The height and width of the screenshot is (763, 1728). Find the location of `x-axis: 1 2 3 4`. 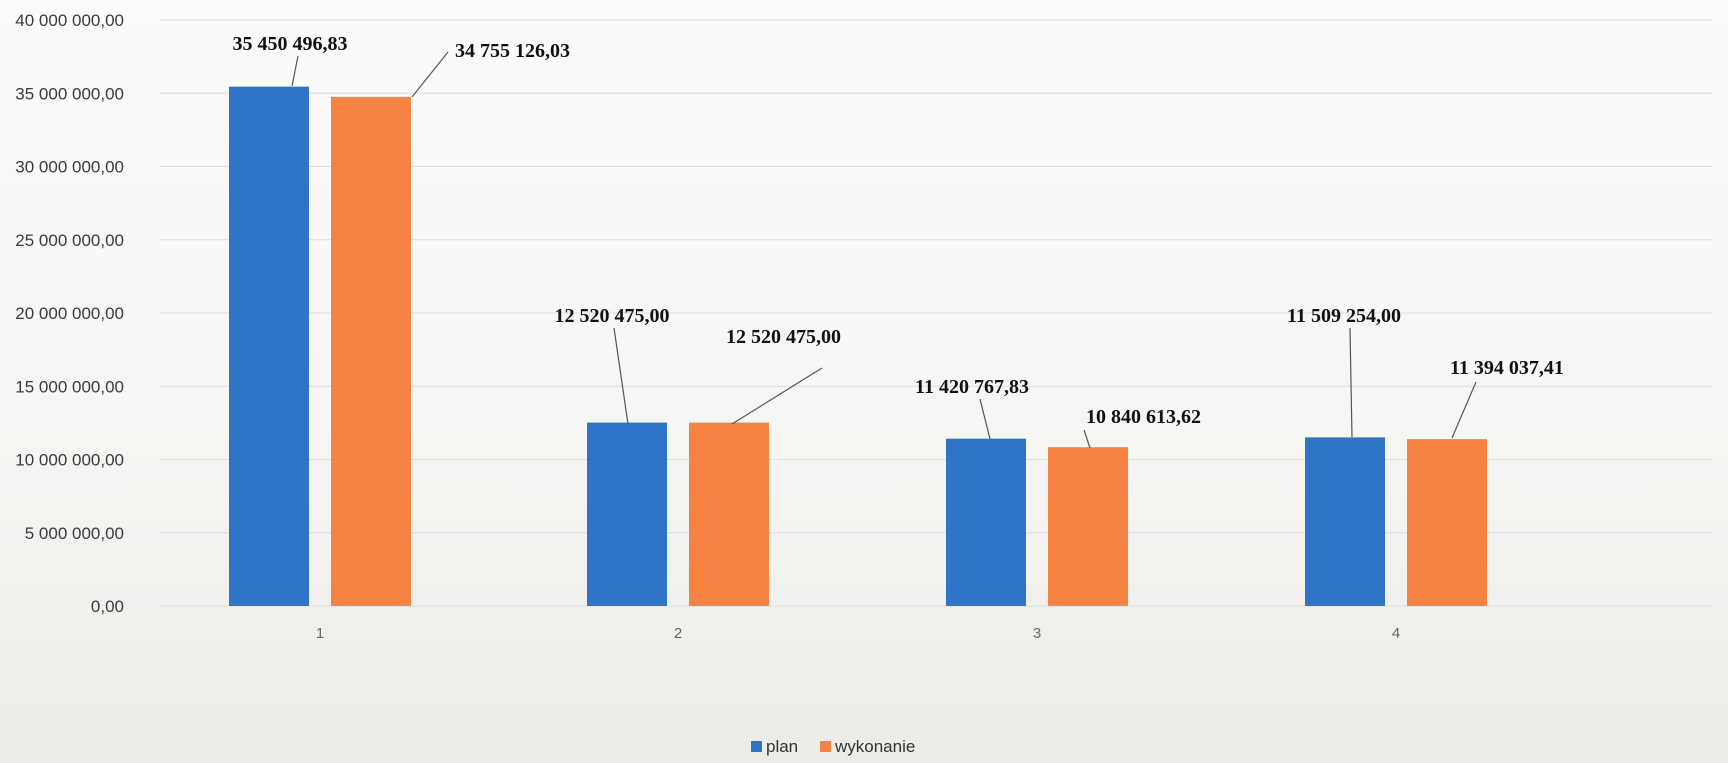

x-axis: 1 2 3 4 is located at coordinates (858, 633).